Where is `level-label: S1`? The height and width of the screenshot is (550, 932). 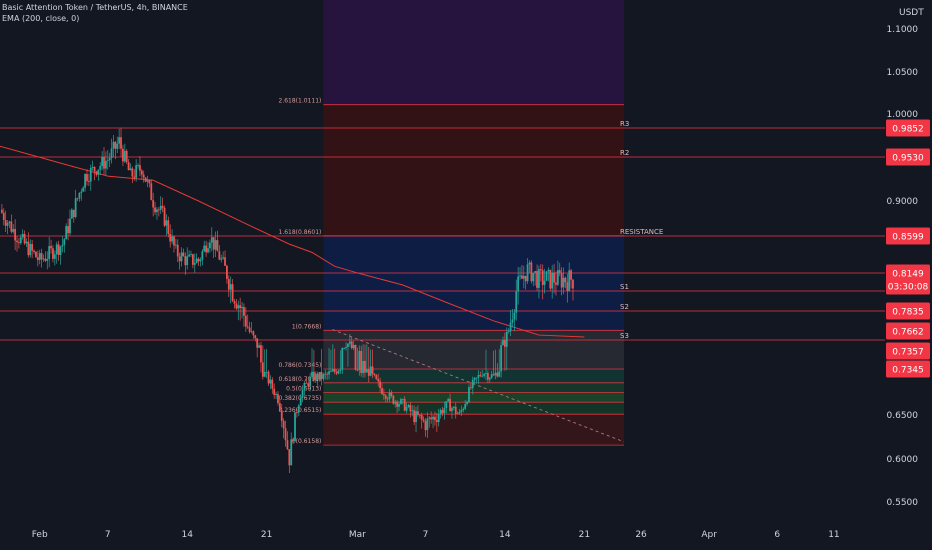 level-label: S1 is located at coordinates (624, 287).